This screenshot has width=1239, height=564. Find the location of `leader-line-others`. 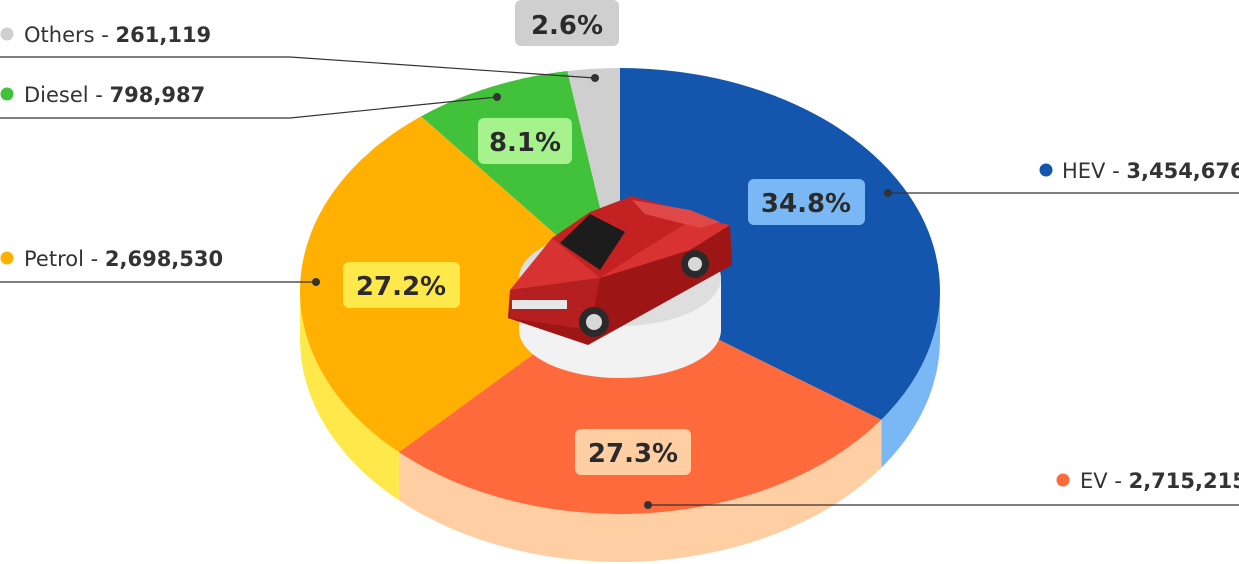

leader-line-others is located at coordinates (298, 67).